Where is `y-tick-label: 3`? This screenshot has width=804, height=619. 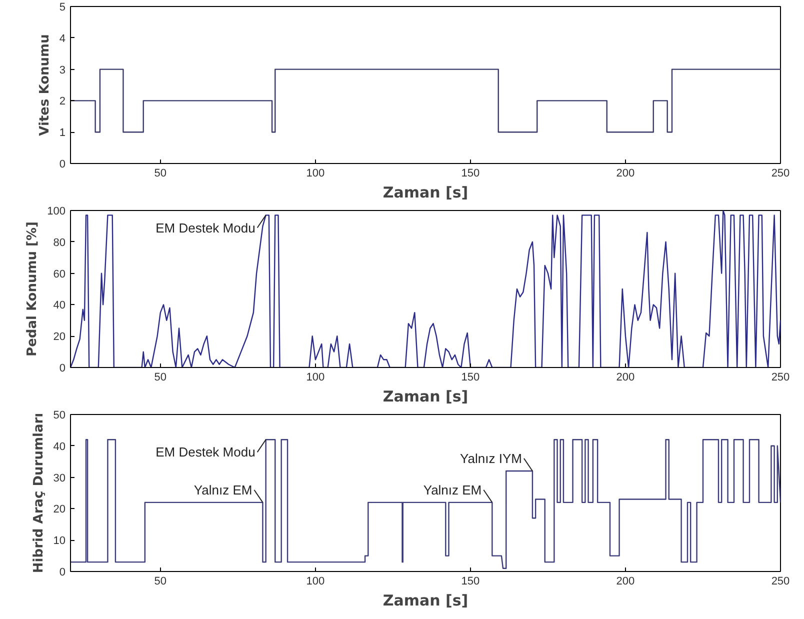 y-tick-label: 3 is located at coordinates (62, 70).